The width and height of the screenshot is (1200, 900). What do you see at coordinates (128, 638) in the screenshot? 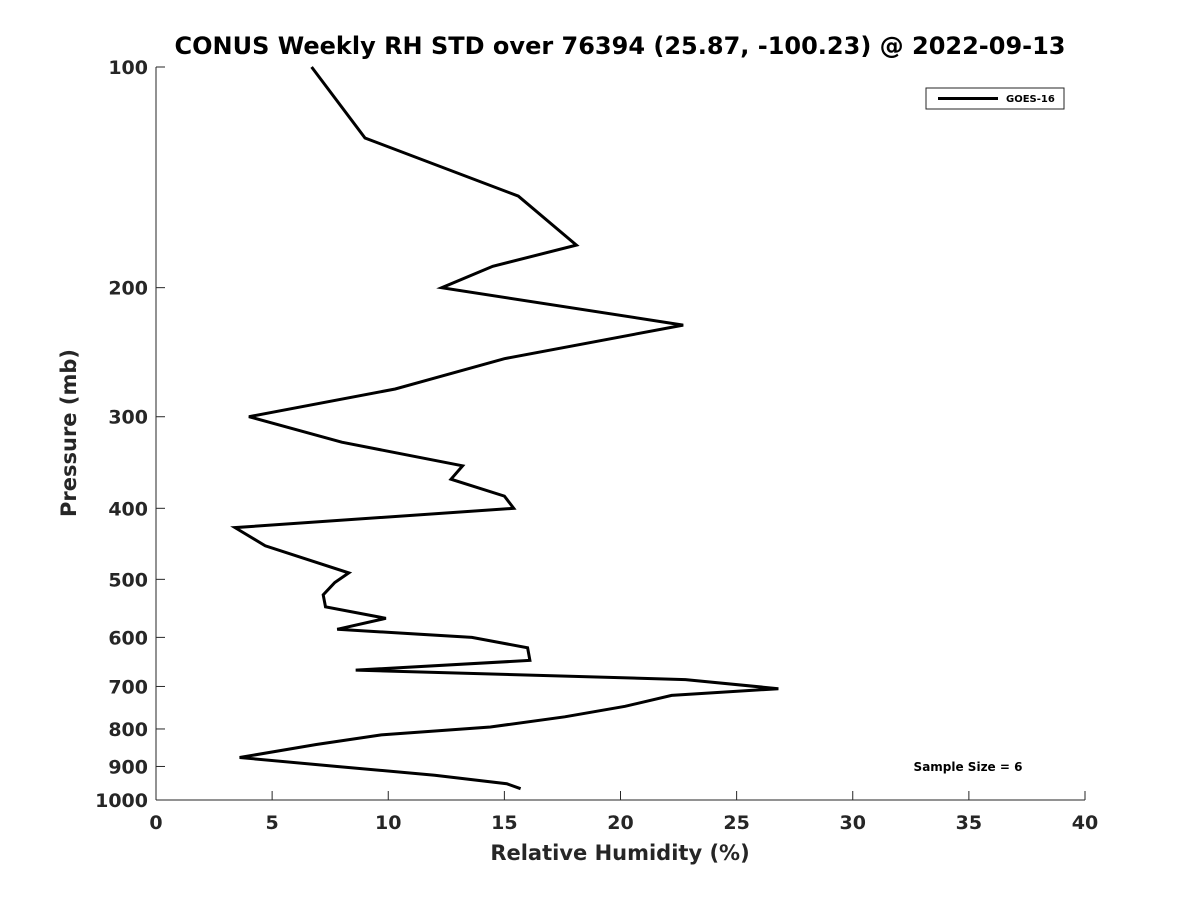
I see `y-tick-label: 600` at bounding box center [128, 638].